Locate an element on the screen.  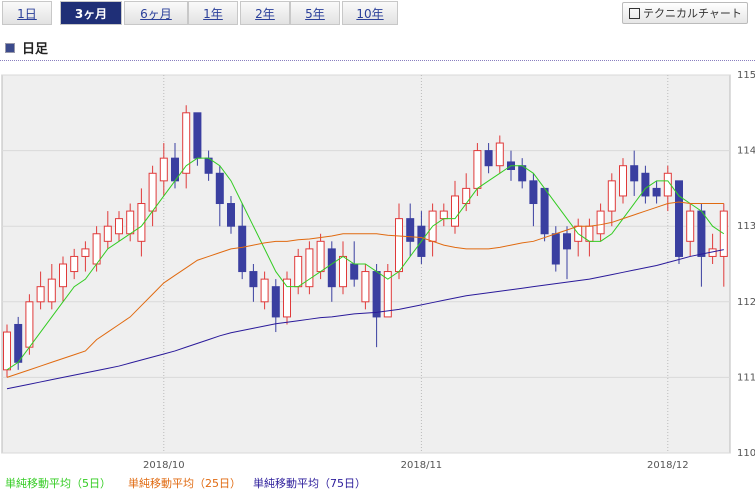
x-tick-label: 2018/10 is located at coordinates (164, 465).